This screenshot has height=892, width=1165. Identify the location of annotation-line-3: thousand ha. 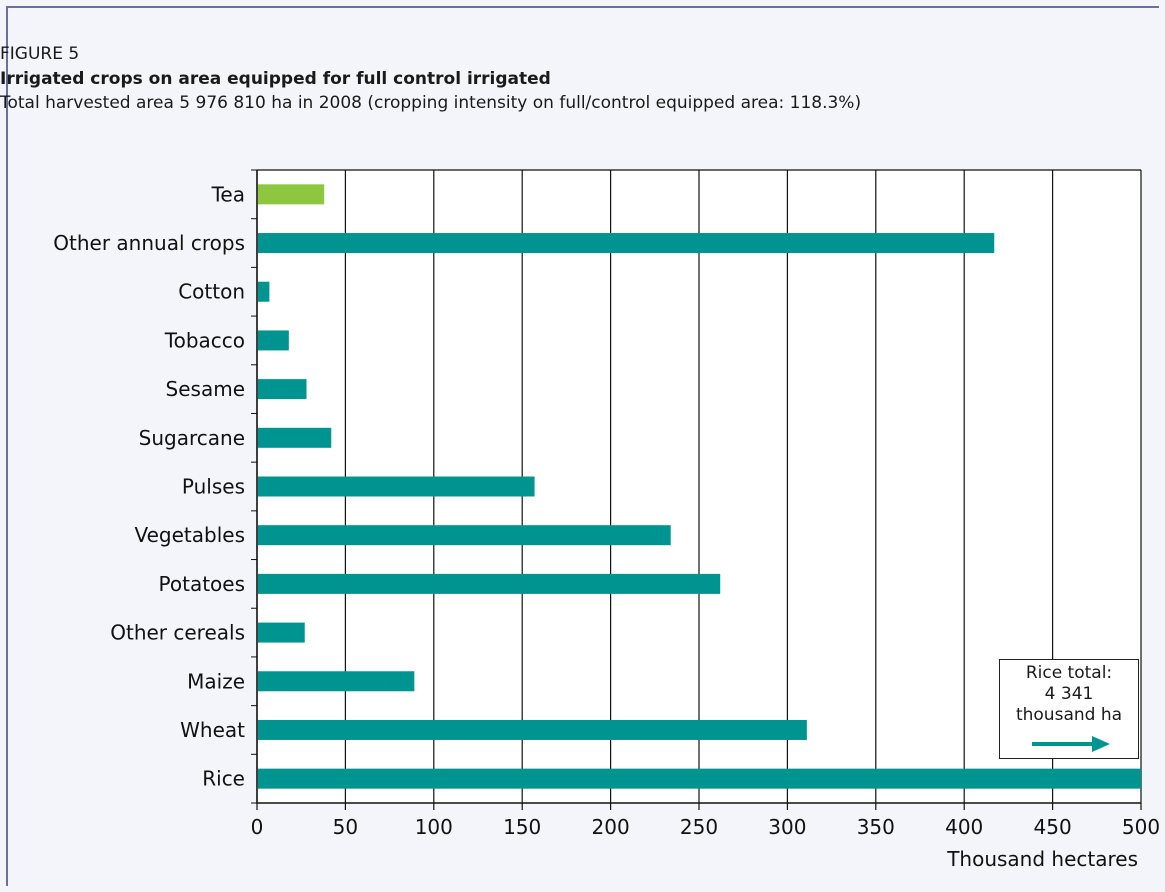
(1069, 715).